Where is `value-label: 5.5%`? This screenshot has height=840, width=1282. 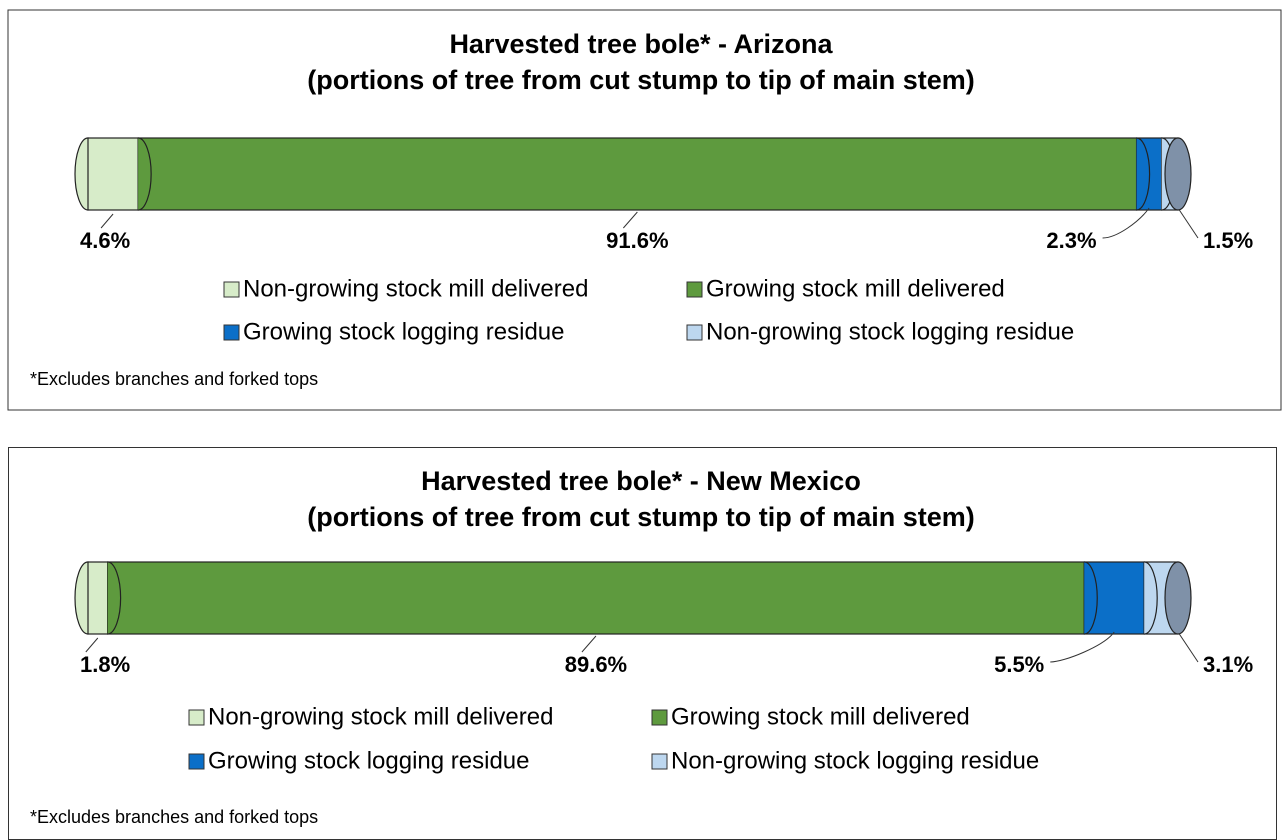
value-label: 5.5% is located at coordinates (1019, 664).